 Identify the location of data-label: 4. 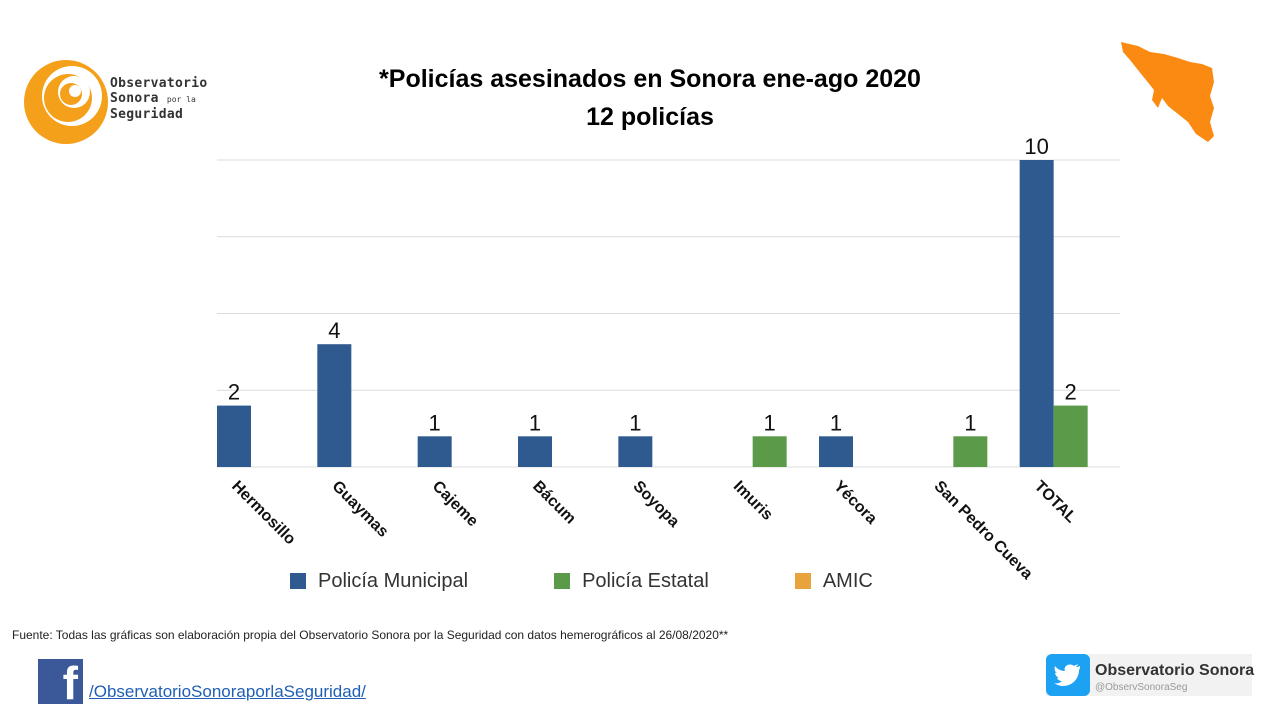
(334, 330).